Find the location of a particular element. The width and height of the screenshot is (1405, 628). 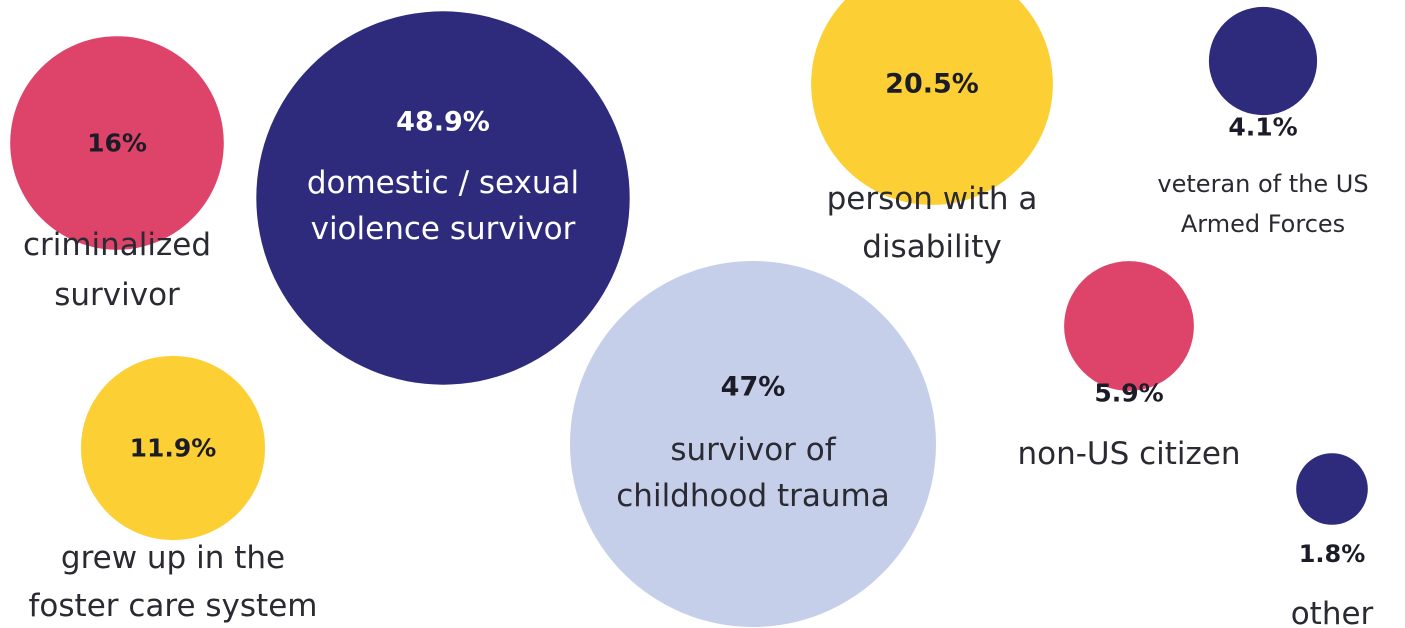

bubble-value-other: 1.8% is located at coordinates (1332, 554).